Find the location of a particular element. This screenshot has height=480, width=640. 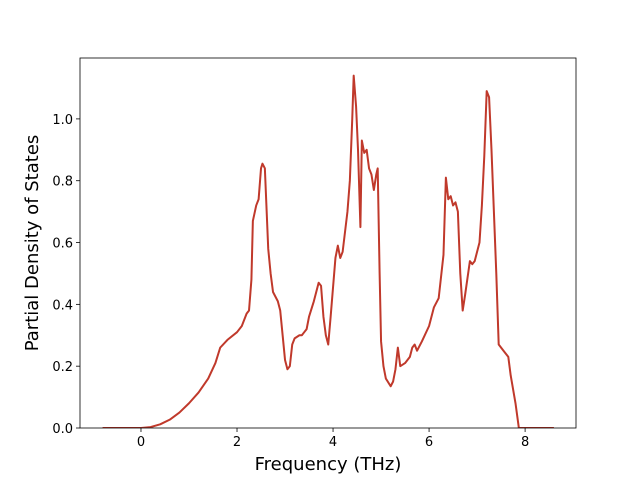

y-tick-label: 0.4 is located at coordinates (62, 305).